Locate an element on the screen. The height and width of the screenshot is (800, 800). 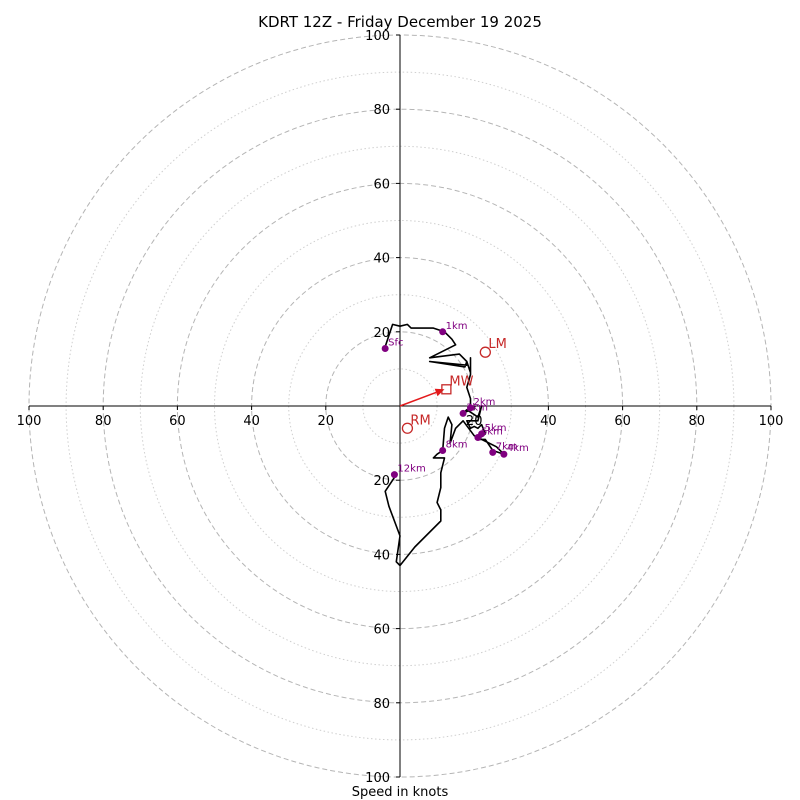
height-label-4km: 4km is located at coordinates (518, 448).